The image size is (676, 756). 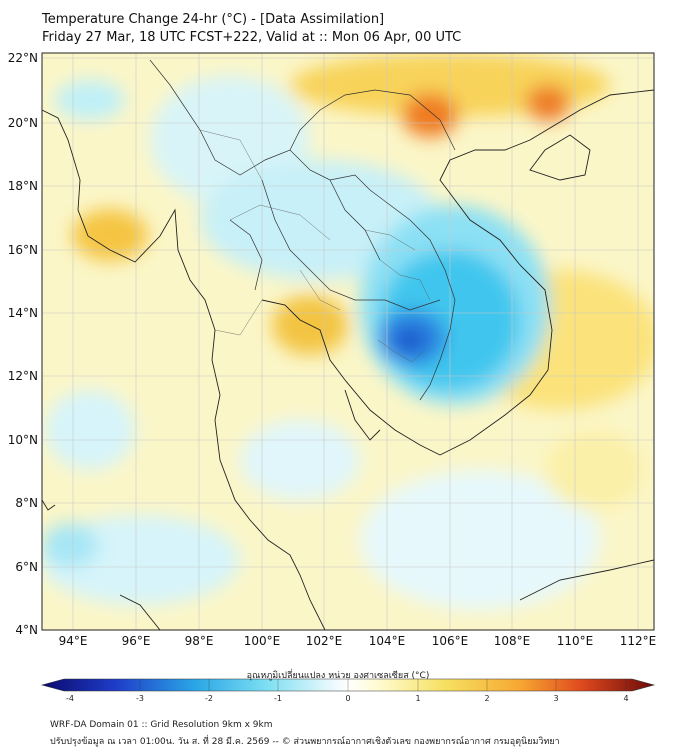 What do you see at coordinates (73, 641) in the screenshot?
I see `lon-label: 94°E` at bounding box center [73, 641].